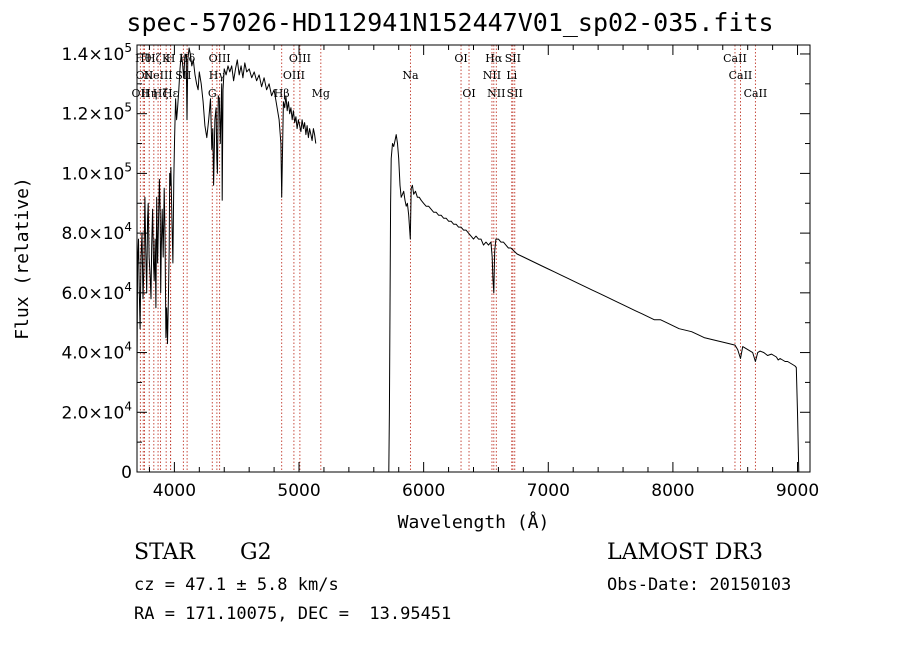 The height and width of the screenshot is (649, 900). What do you see at coordinates (236, 585) in the screenshot?
I see `redshift: cz = 47.1 ± 5.8 km/s` at bounding box center [236, 585].